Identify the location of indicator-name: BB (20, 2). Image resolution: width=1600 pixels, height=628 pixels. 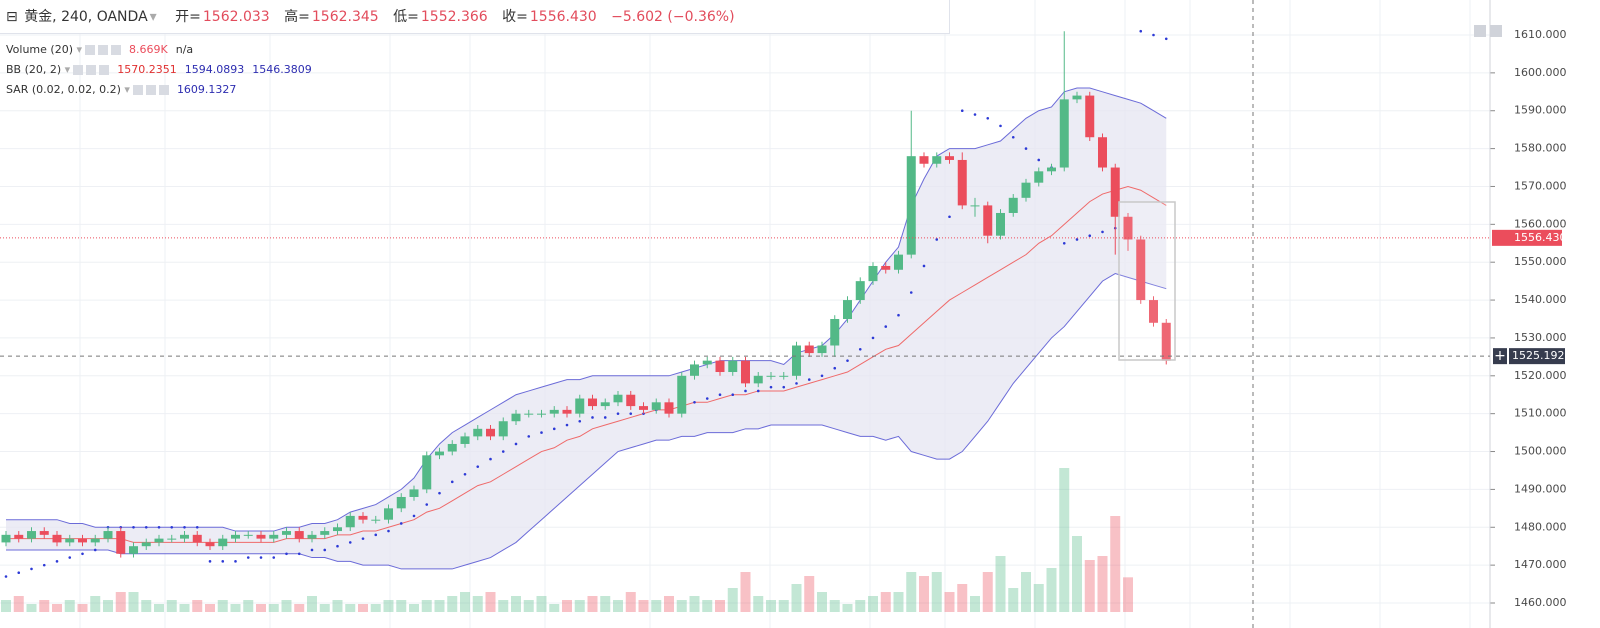
(34, 69).